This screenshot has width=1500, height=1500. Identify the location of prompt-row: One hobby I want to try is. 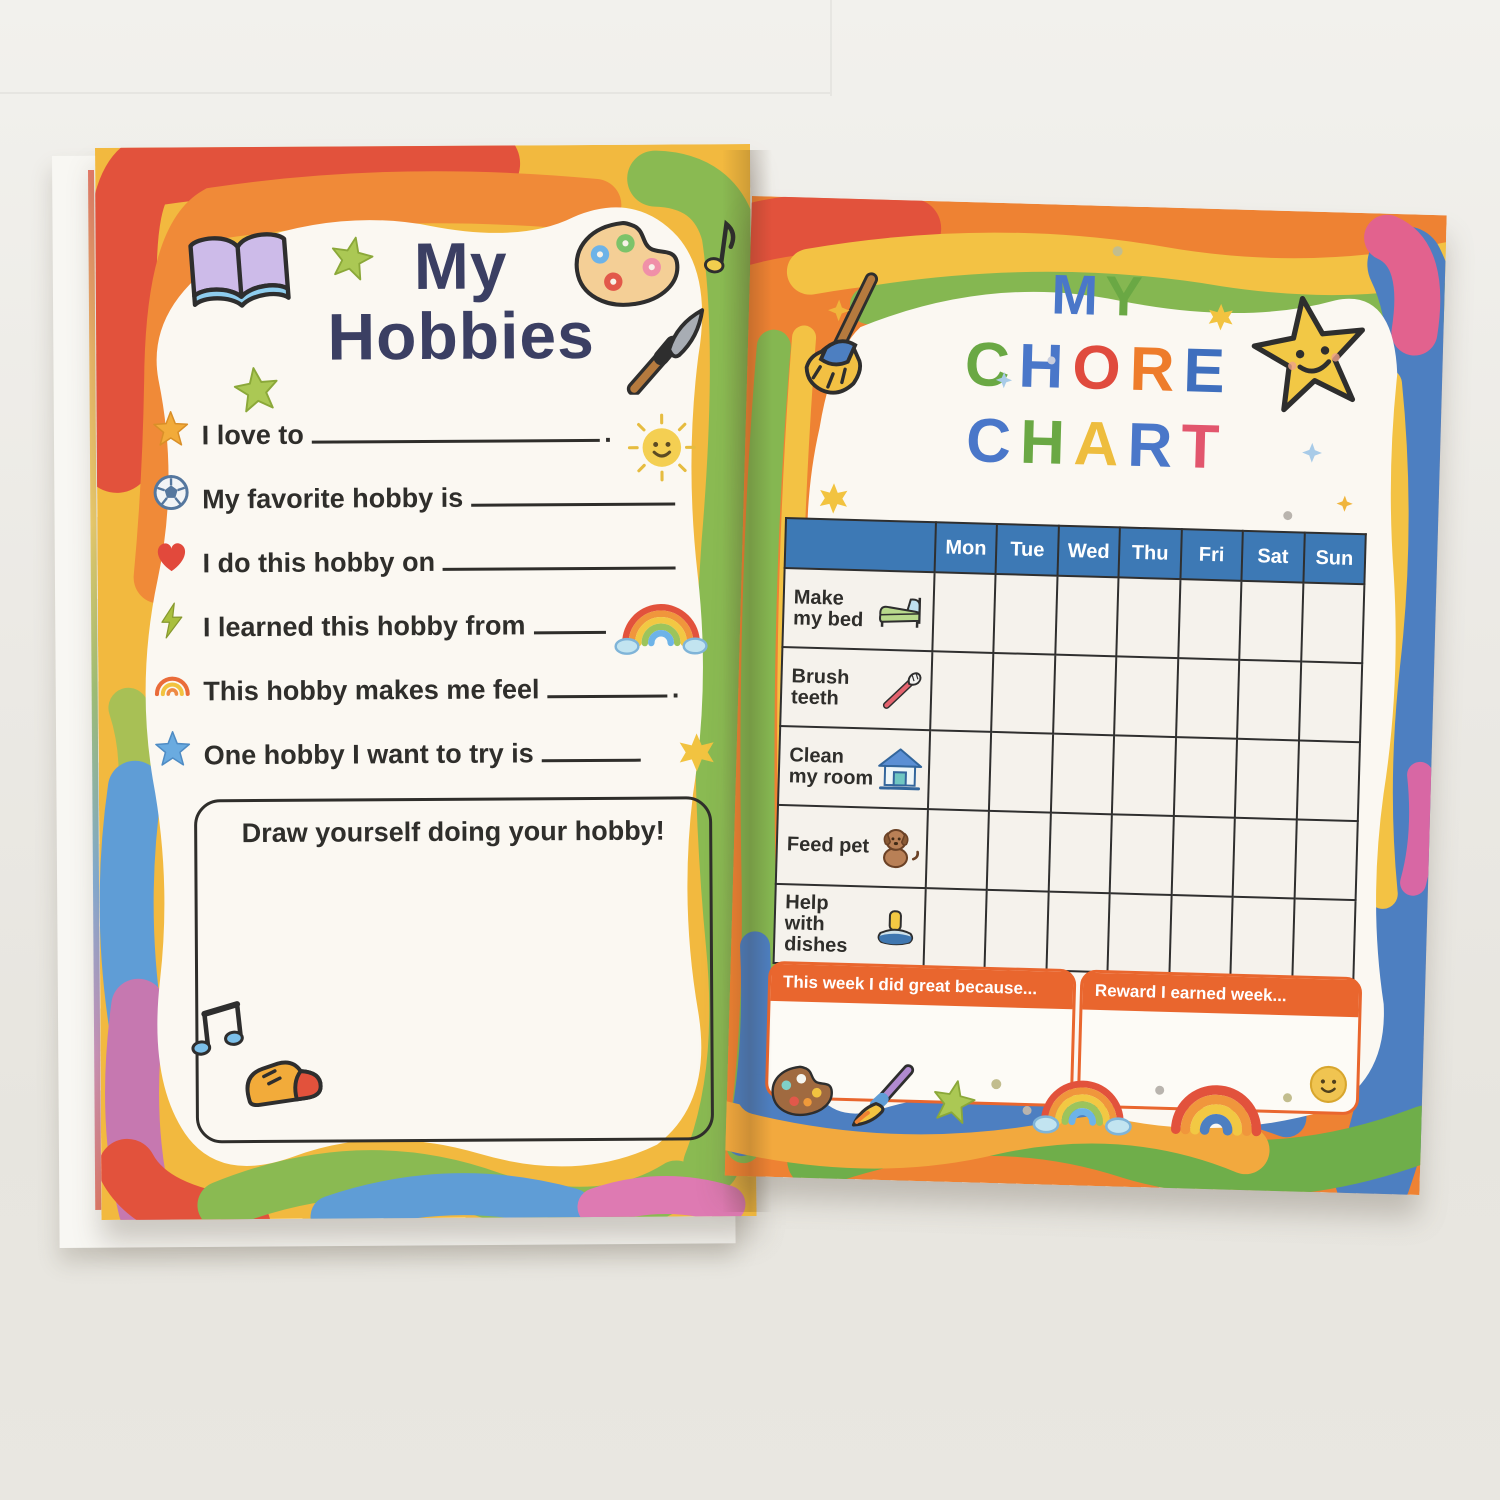
(435, 746).